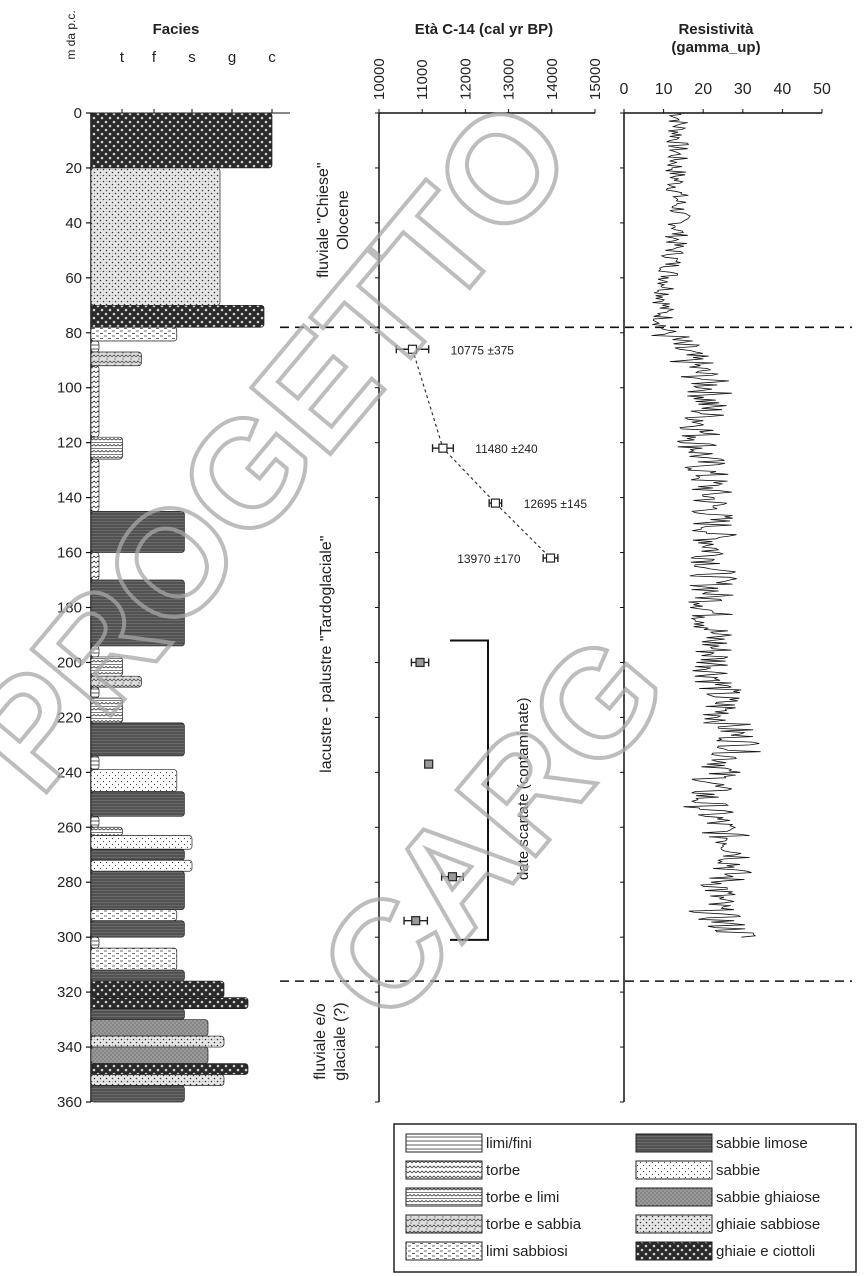 The width and height of the screenshot is (864, 1276). Describe the element at coordinates (69, 1047) in the screenshot. I see `depth-tick-label: 340` at that location.